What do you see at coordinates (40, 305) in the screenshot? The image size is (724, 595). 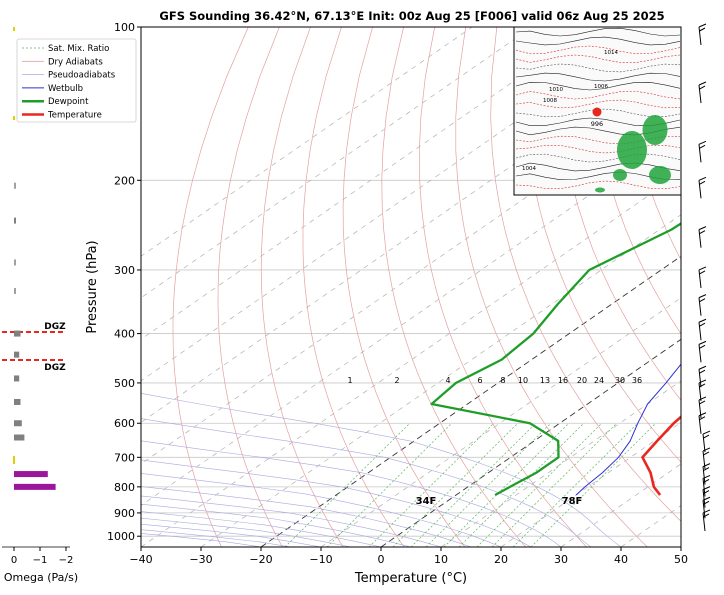 I see `omega-panel: DGZ DGZ 0 −1 −2 Omega (Pa/s)` at bounding box center [40, 305].